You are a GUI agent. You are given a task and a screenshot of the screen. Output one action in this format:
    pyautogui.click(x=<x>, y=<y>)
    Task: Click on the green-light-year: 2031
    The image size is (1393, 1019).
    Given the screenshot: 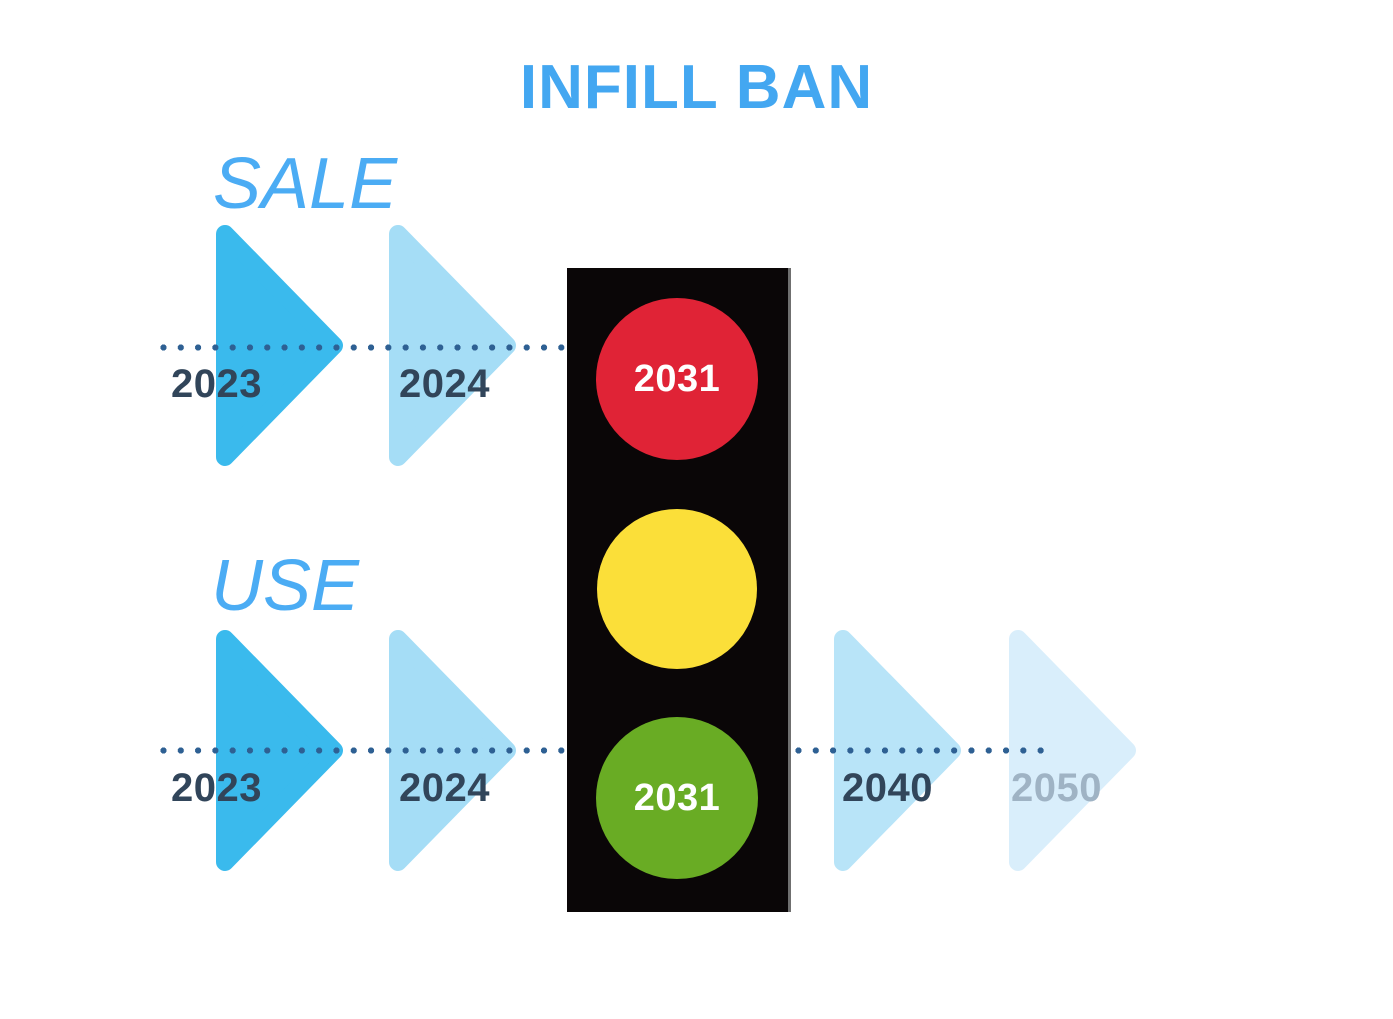 What is the action you would take?
    pyautogui.click(x=677, y=797)
    